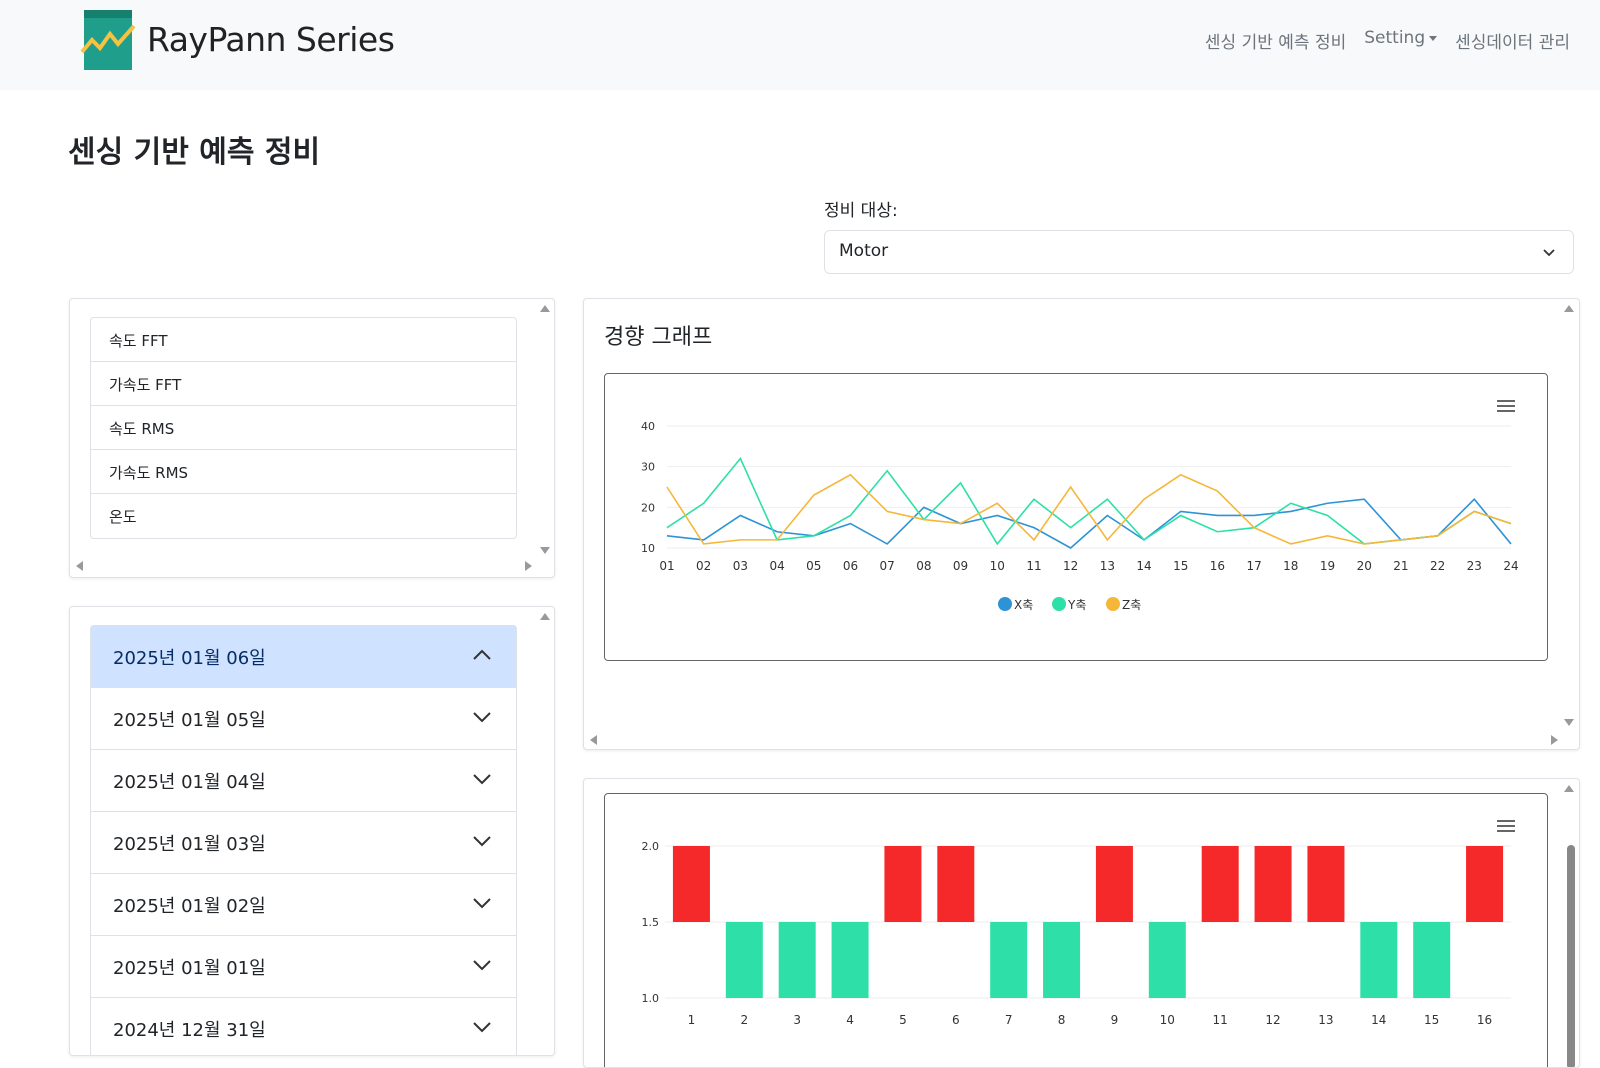  Describe the element at coordinates (189, 720) in the screenshot. I see `date-label: 2025년 01월 05일` at that location.